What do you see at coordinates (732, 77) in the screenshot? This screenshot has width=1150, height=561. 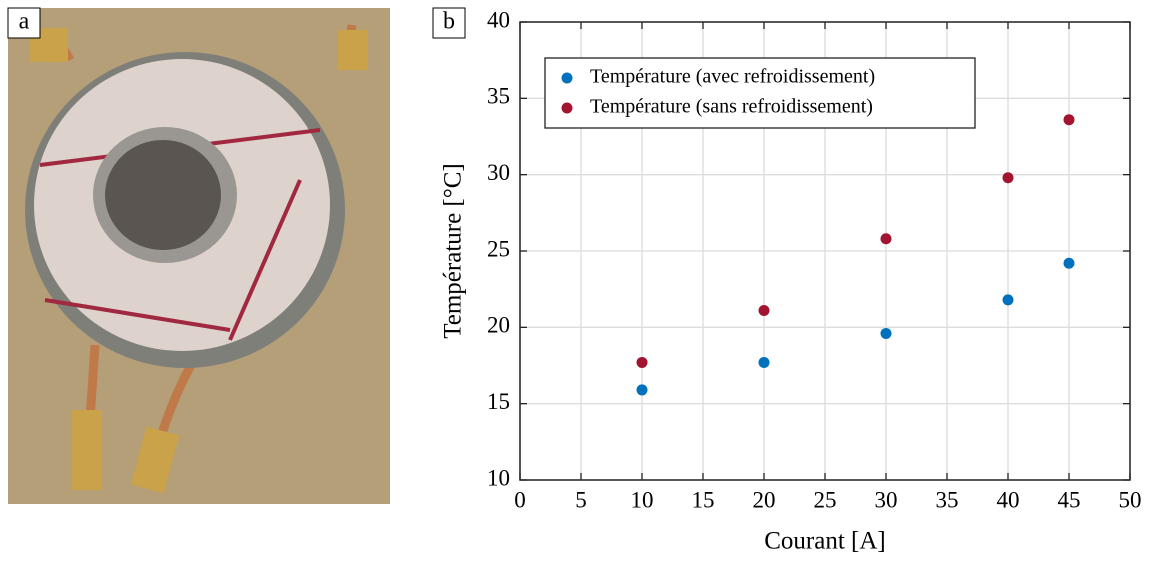 I see `legend-label: Température (avec refroidissement)` at bounding box center [732, 77].